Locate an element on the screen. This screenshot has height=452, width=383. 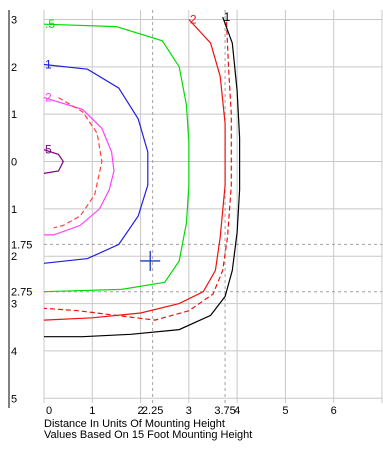
contour-label-3: 1 is located at coordinates (48, 64).